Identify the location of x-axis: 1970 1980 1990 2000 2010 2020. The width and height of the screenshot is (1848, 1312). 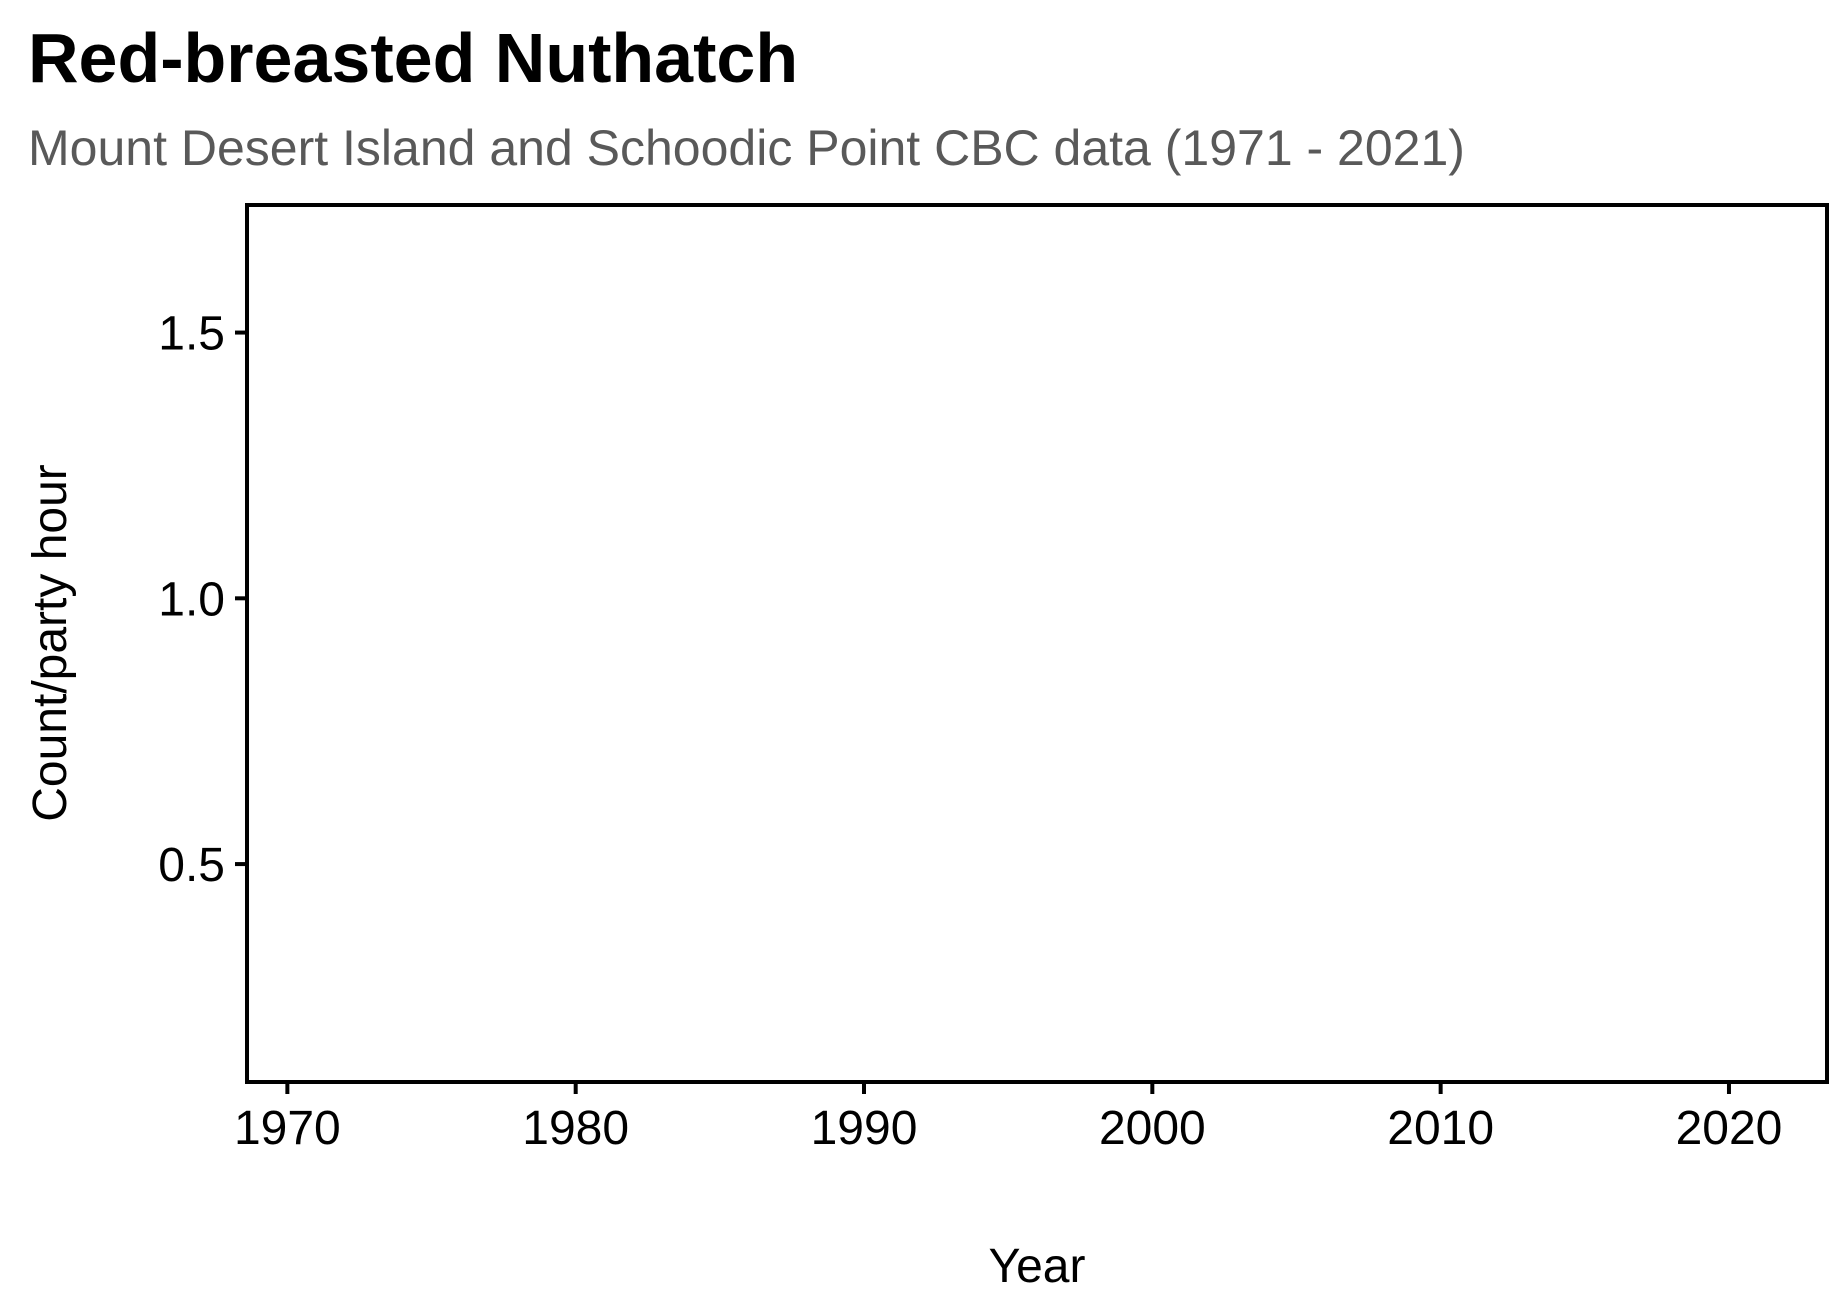
(1008, 1118).